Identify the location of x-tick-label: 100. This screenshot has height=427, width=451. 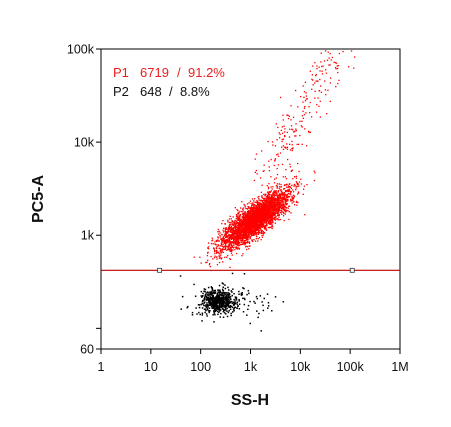
(200, 367).